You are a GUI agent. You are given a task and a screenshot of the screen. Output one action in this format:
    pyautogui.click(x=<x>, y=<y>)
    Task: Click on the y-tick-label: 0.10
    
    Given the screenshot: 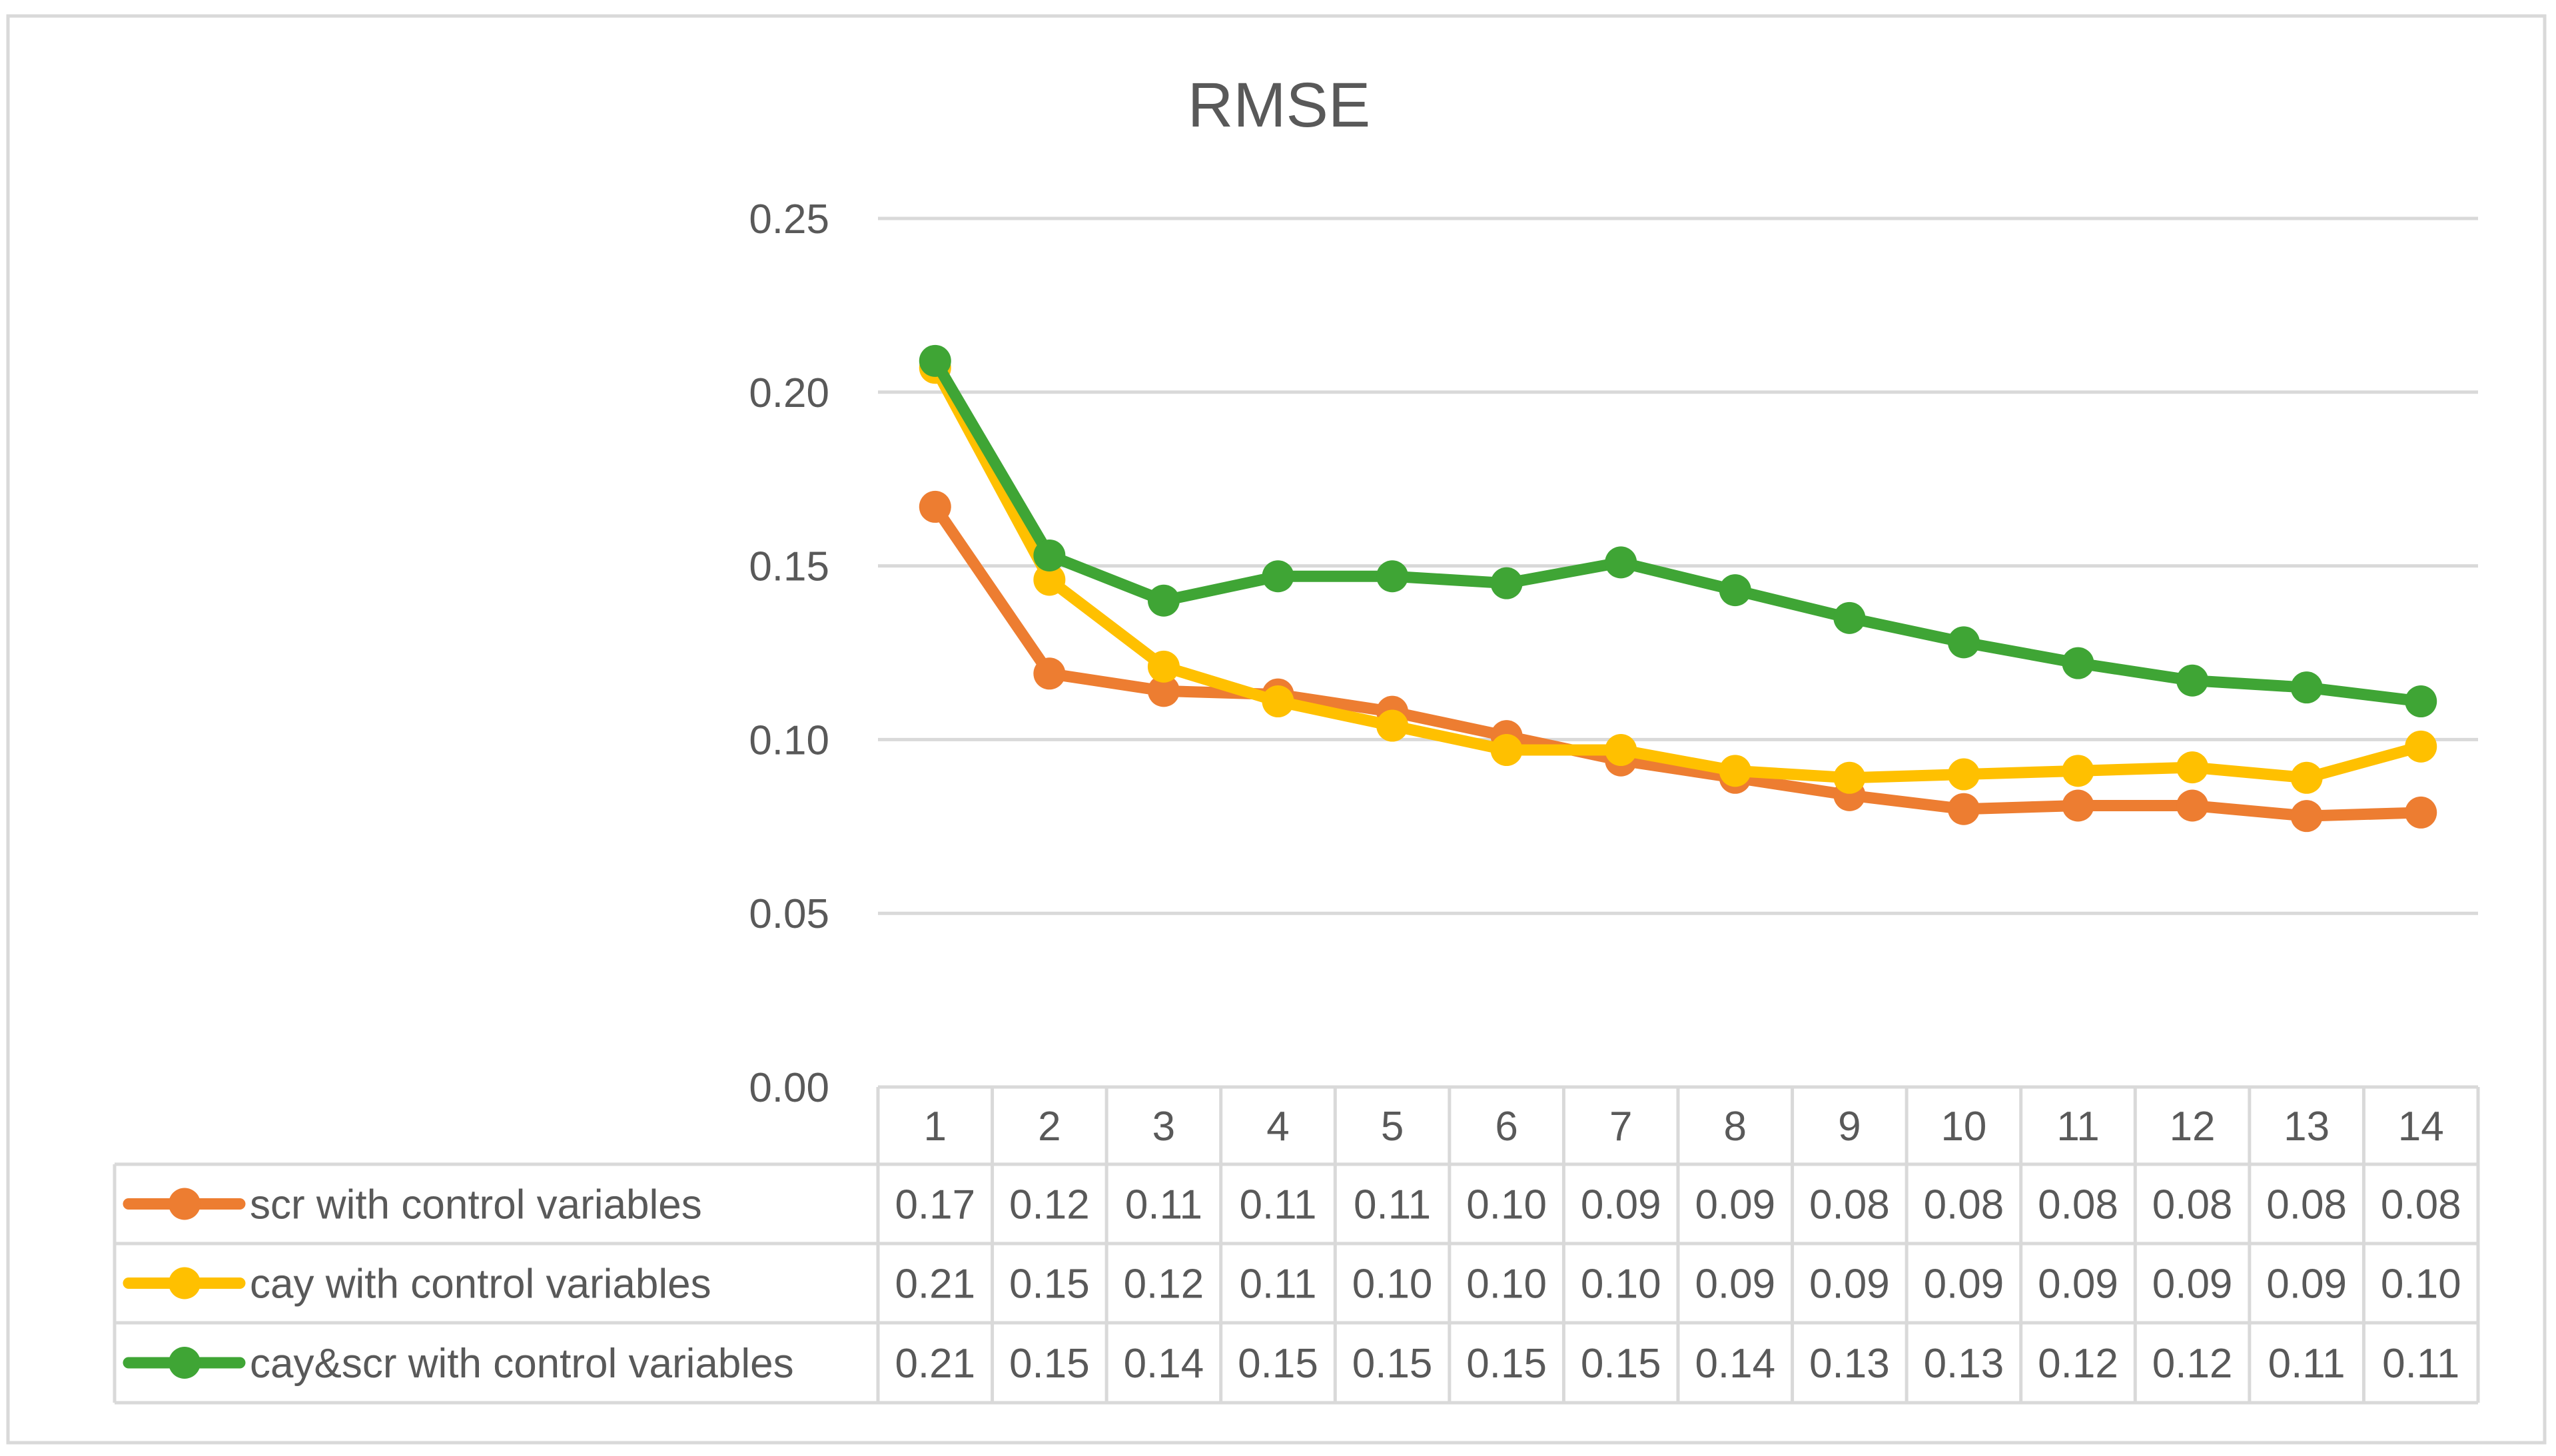 What is the action you would take?
    pyautogui.click(x=789, y=740)
    